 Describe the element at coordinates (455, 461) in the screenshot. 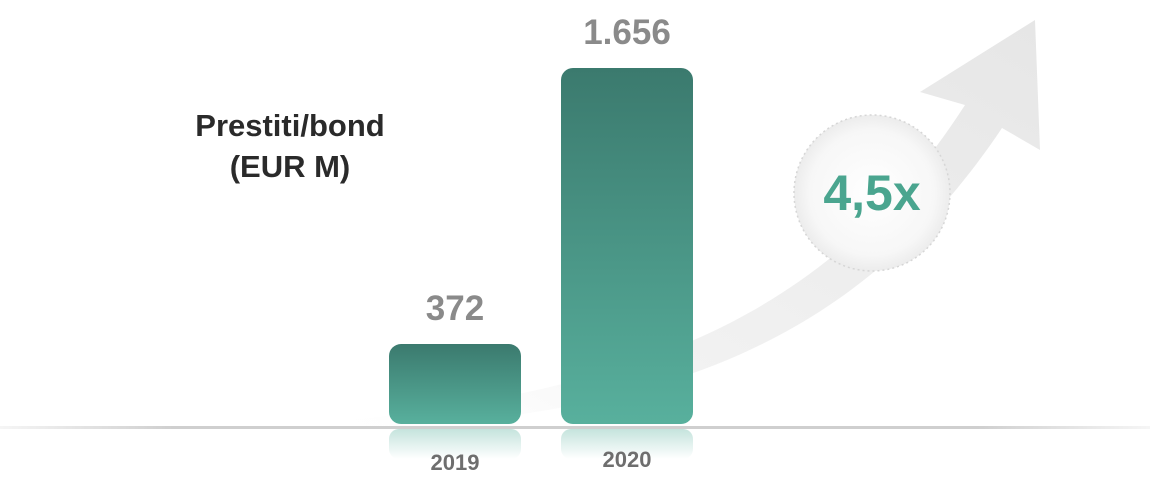

I see `category-label-2019: 2019` at that location.